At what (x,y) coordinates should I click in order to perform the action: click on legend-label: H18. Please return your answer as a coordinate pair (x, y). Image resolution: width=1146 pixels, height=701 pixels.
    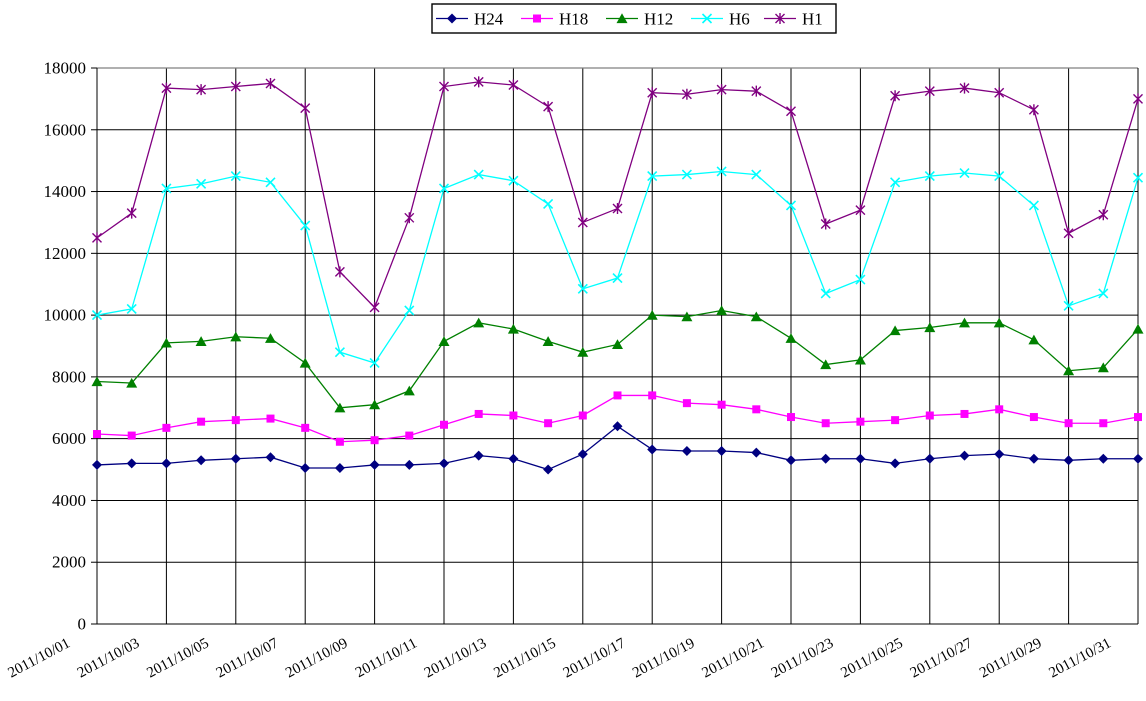
    Looking at the image, I should click on (573, 19).